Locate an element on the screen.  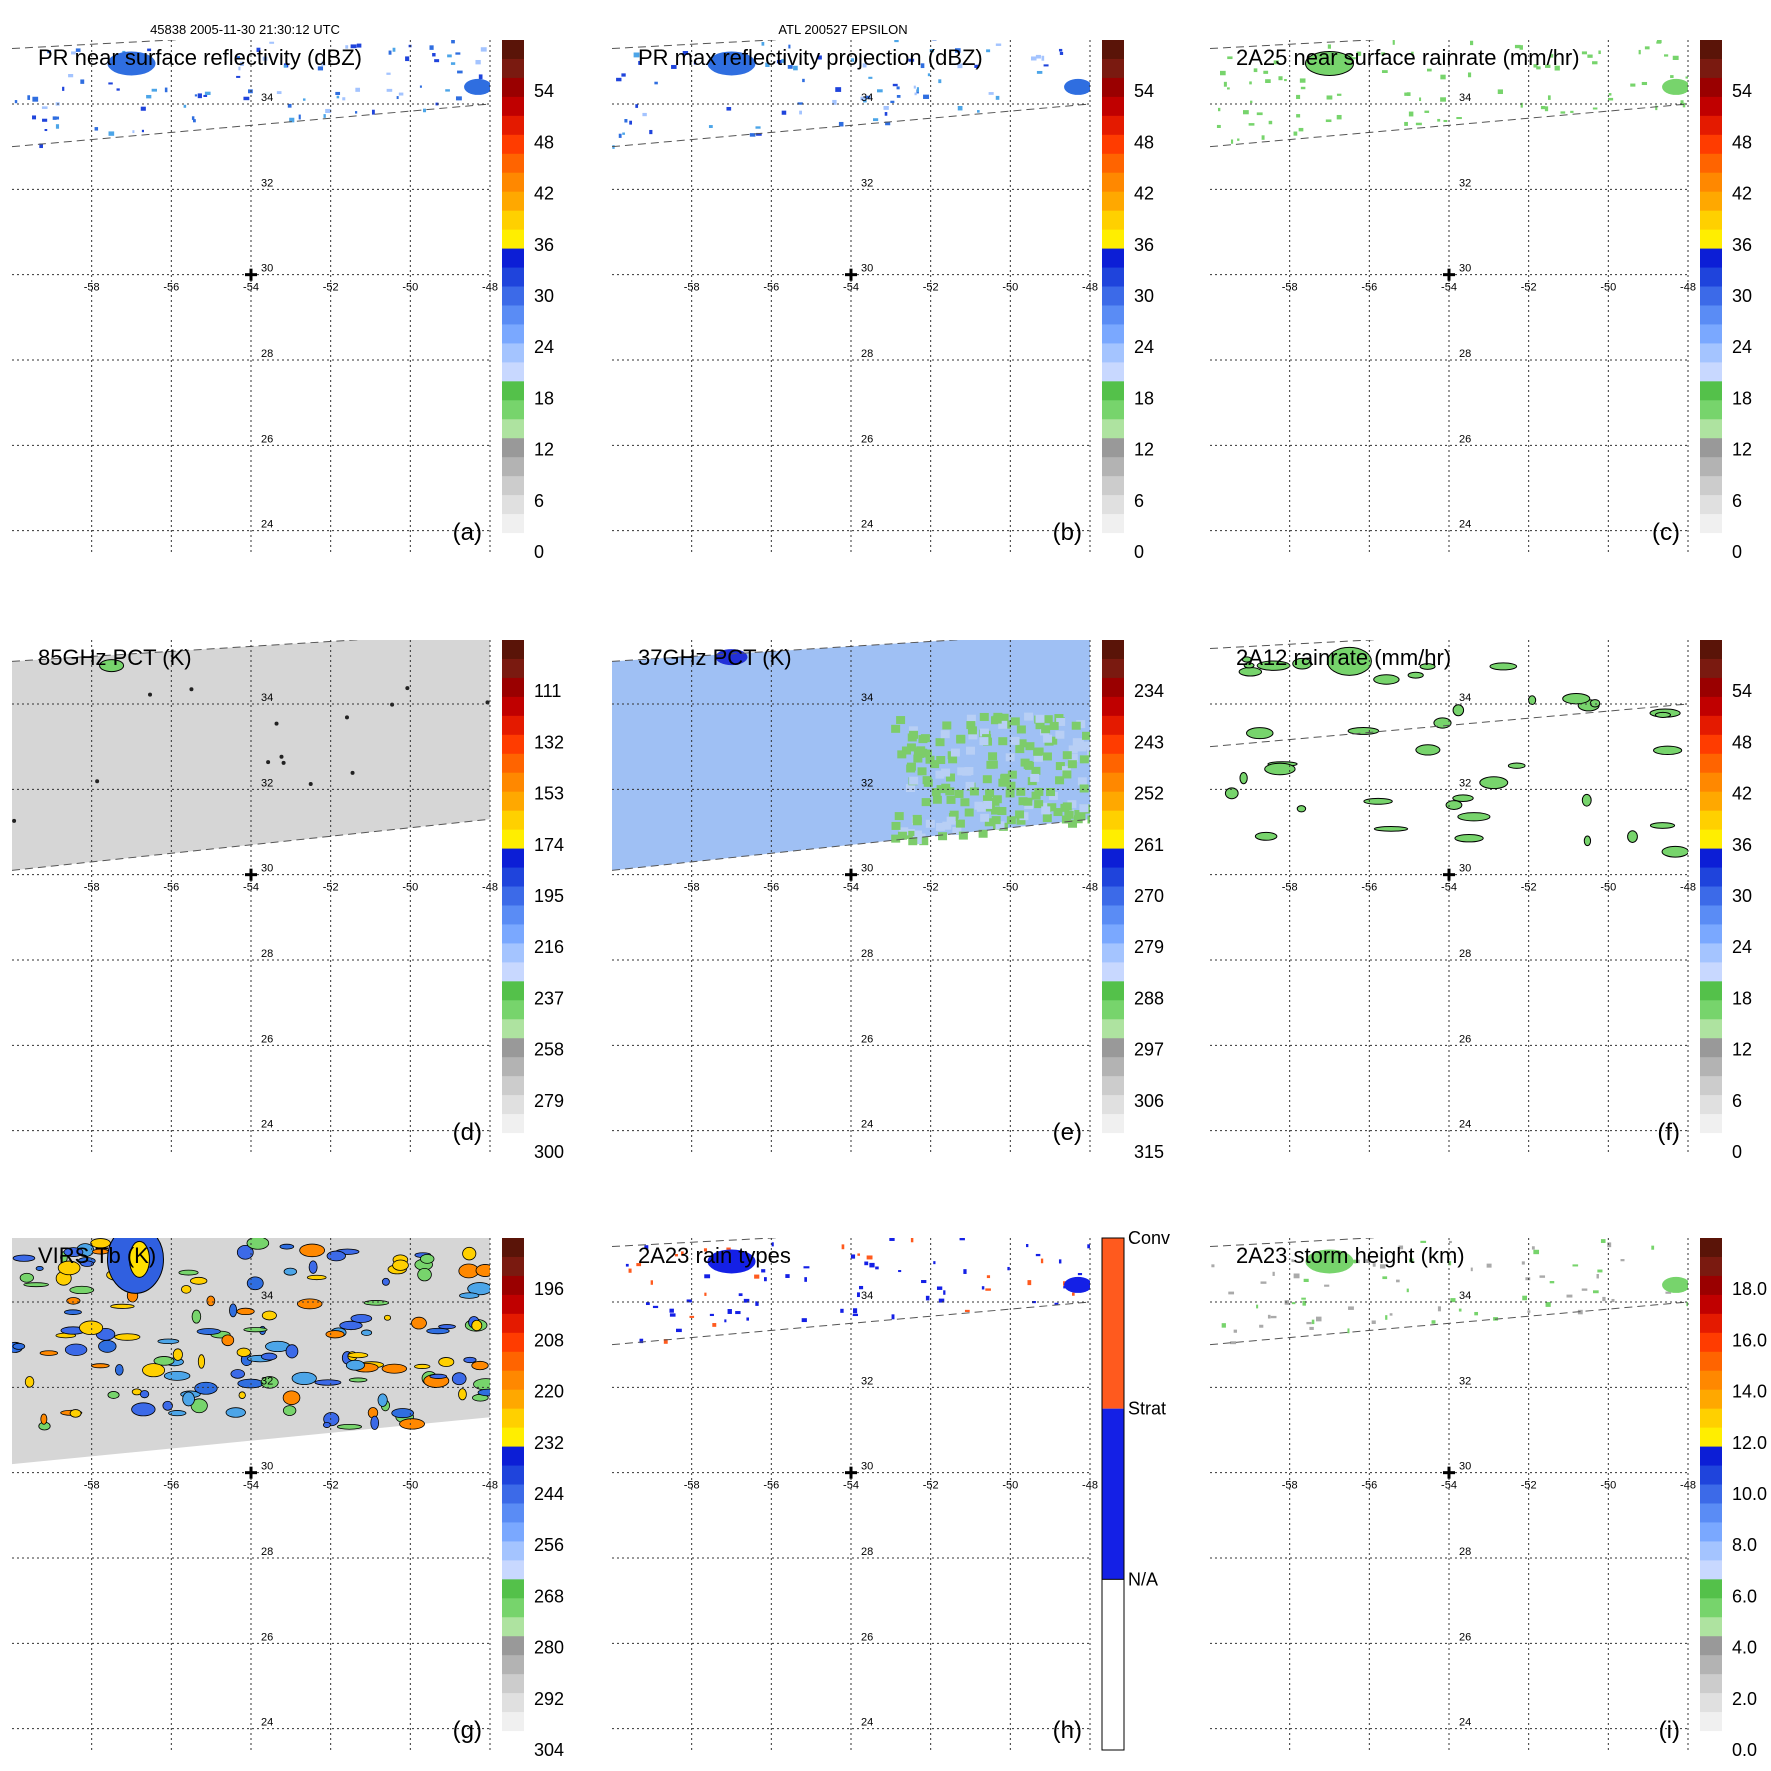
colorbar-tick-label: 258 is located at coordinates (549, 1050).